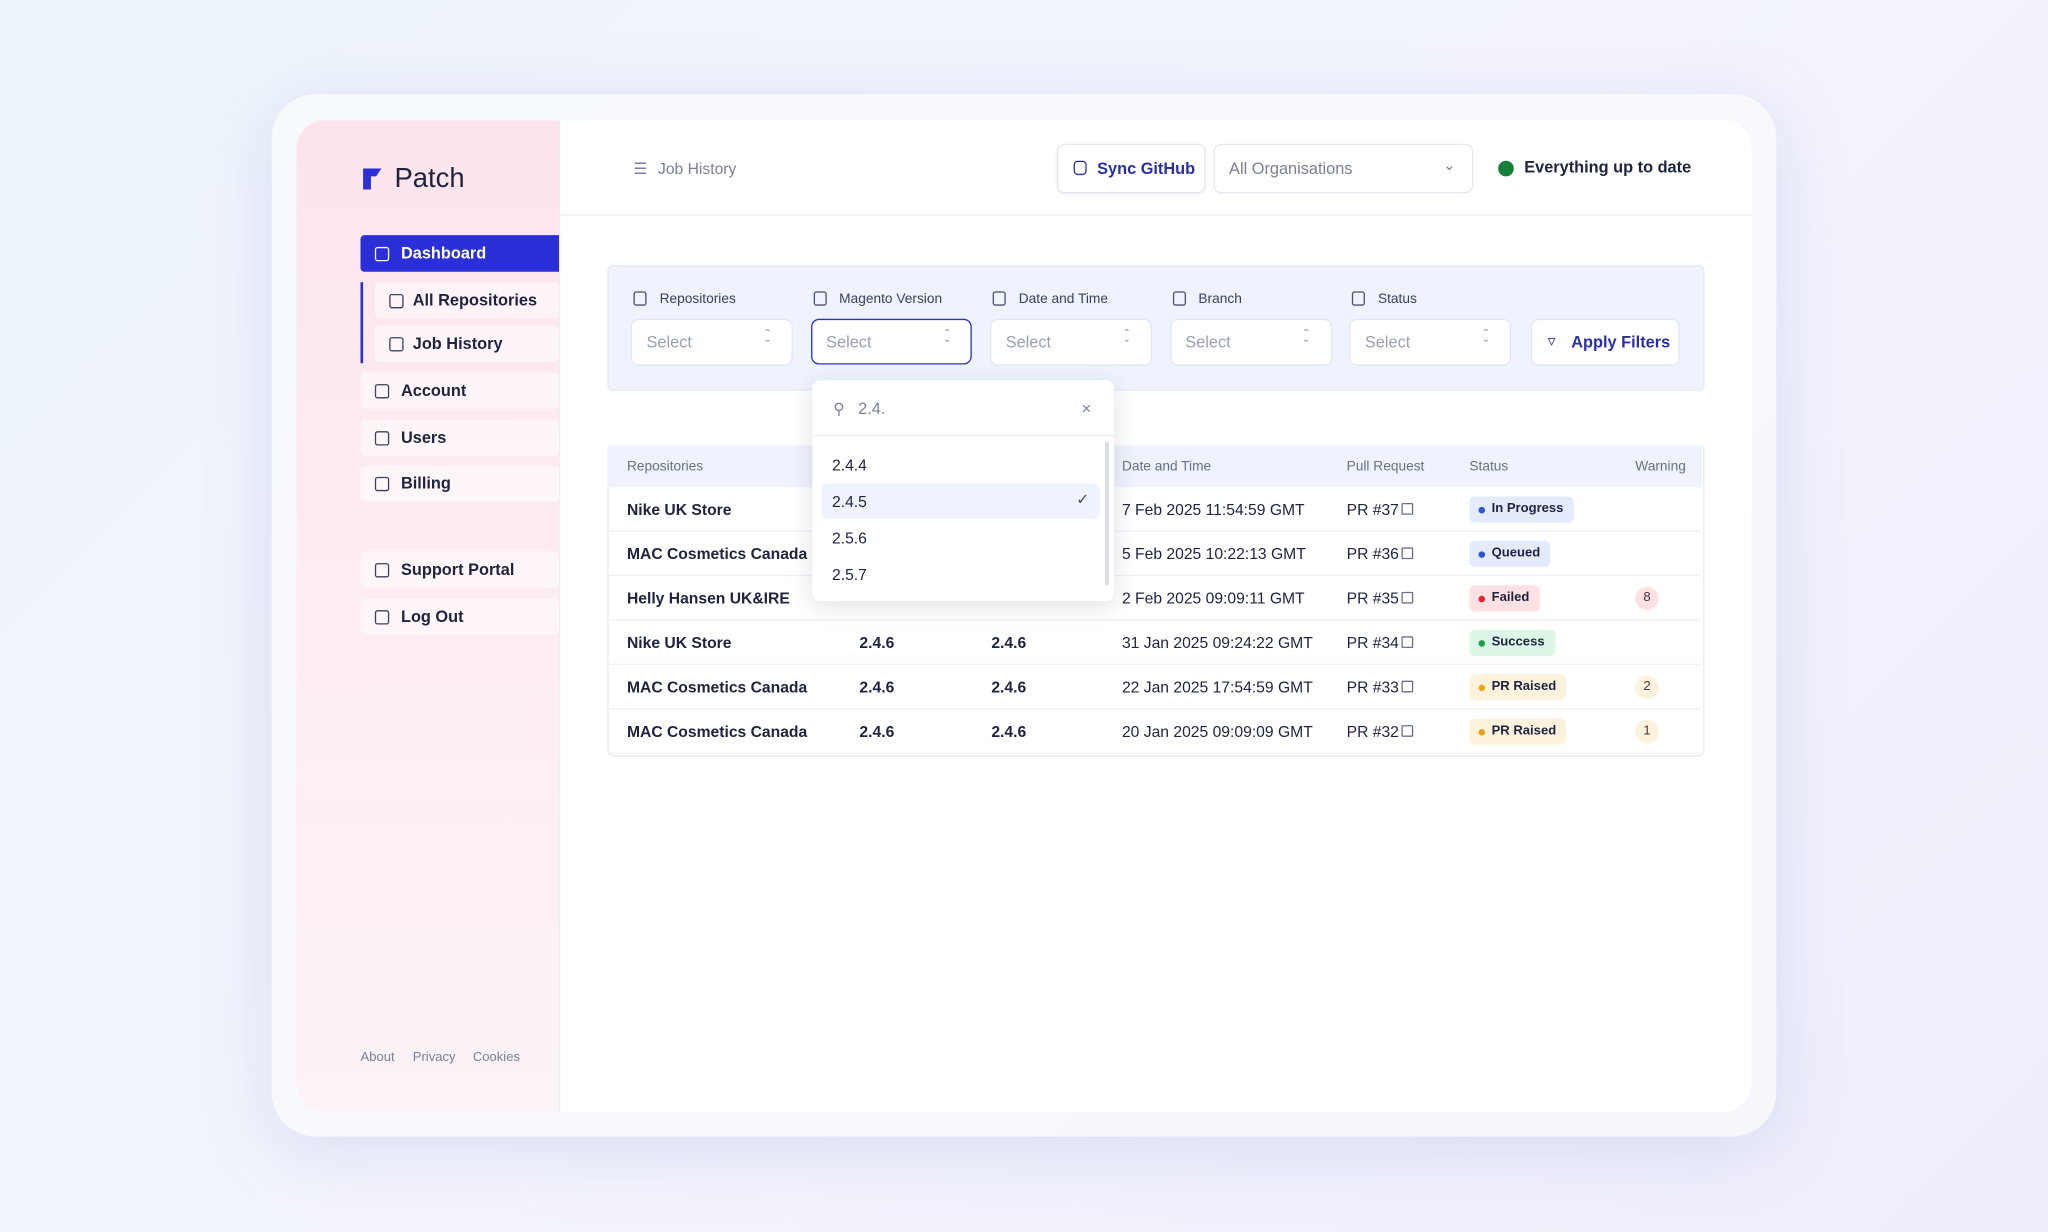 The width and height of the screenshot is (2048, 1232). What do you see at coordinates (1343, 168) in the screenshot?
I see `organisation-select: All Organisations ⌄` at bounding box center [1343, 168].